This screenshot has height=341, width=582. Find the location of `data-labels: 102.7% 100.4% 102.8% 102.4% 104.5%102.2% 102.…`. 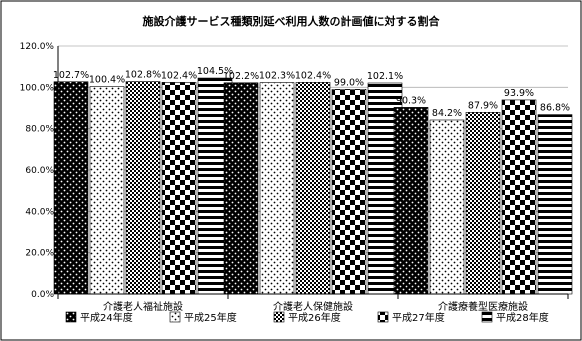

data-labels: 102.7% 100.4% 102.8% 102.4% 104.5%102.2% 102.… is located at coordinates (311, 92).